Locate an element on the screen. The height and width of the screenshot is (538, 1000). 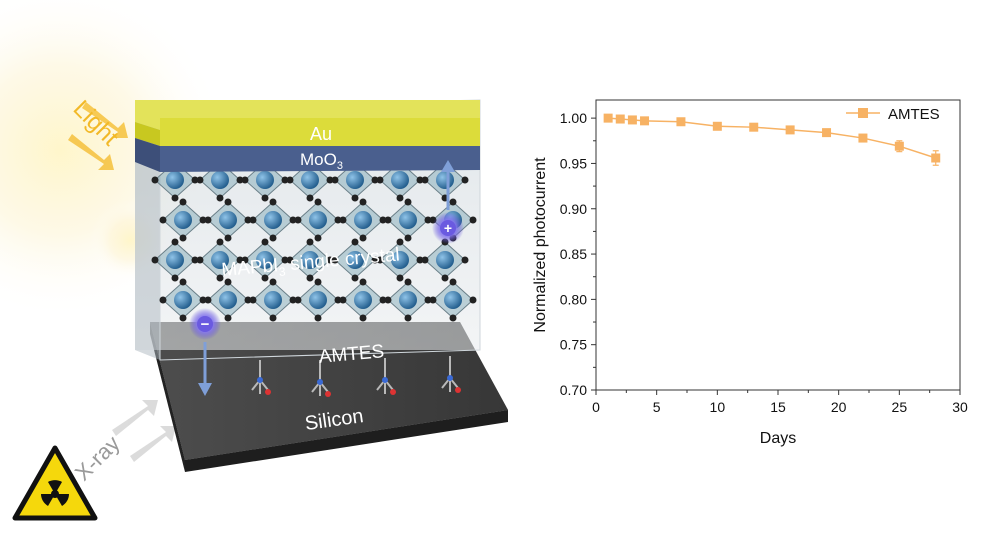
x-tick-label: 15 is located at coordinates (778, 407).